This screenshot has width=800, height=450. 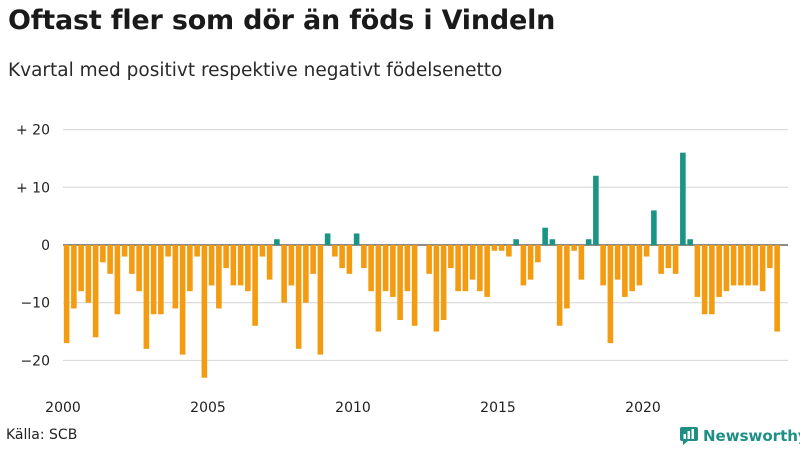 What do you see at coordinates (33, 188) in the screenshot?
I see `y-tick-label: + 10` at bounding box center [33, 188].